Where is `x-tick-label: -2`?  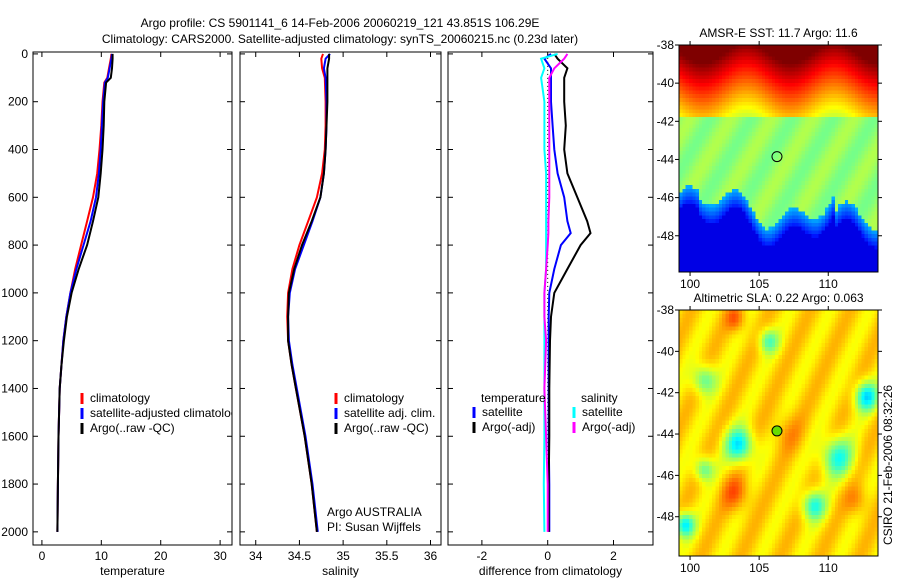 x-tick-label: -2 is located at coordinates (482, 556).